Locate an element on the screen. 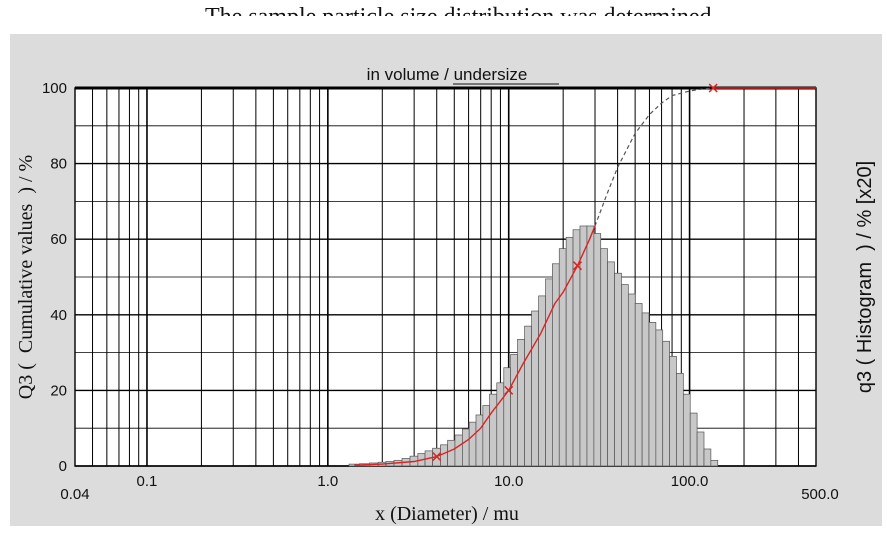  y-tick-label: 40 is located at coordinates (58, 315).